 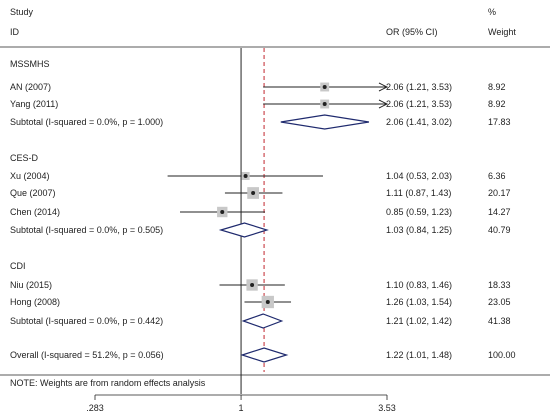 I want to click on study-label: Xu (2004), so click(x=30, y=176).